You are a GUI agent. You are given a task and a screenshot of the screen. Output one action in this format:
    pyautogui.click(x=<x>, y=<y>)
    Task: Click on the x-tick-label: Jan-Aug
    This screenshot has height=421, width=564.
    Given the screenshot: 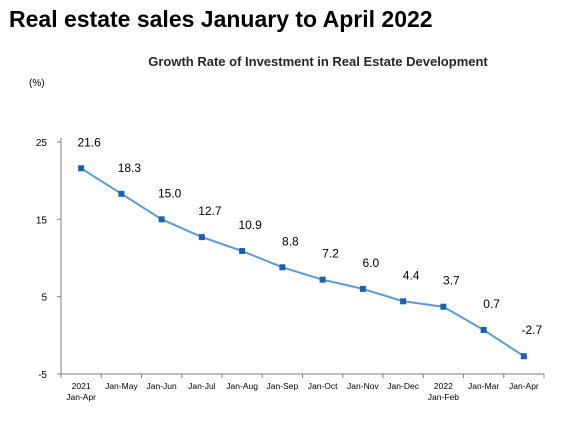 What is the action you would take?
    pyautogui.click(x=242, y=386)
    